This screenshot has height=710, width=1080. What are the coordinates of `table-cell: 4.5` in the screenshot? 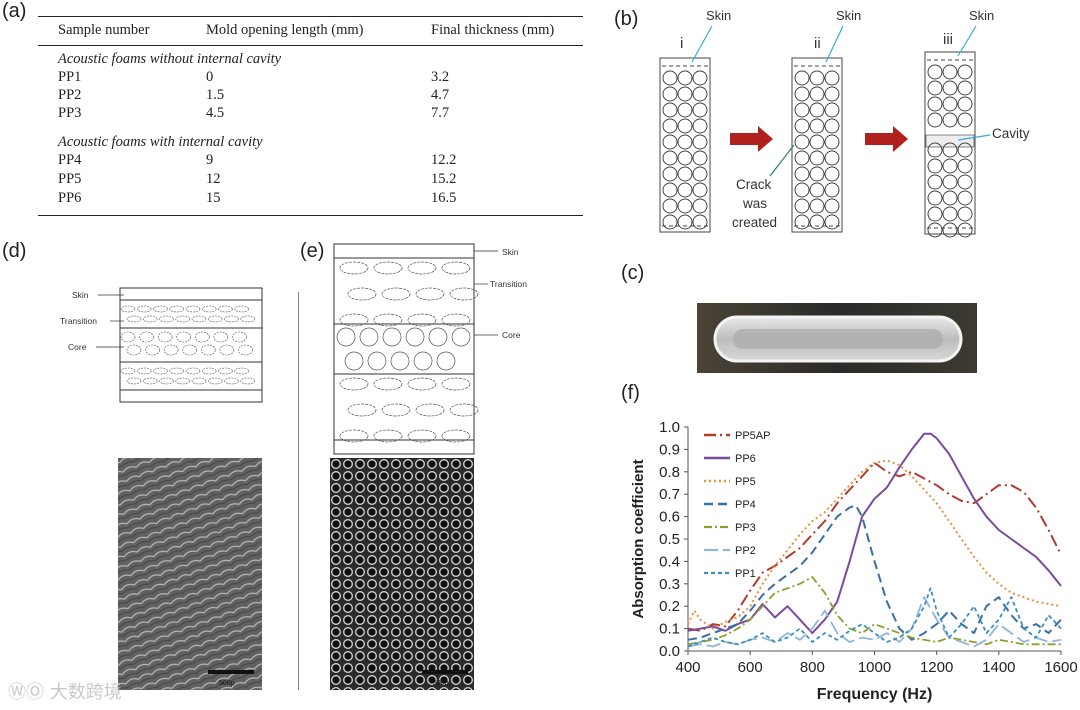 It's located at (215, 113).